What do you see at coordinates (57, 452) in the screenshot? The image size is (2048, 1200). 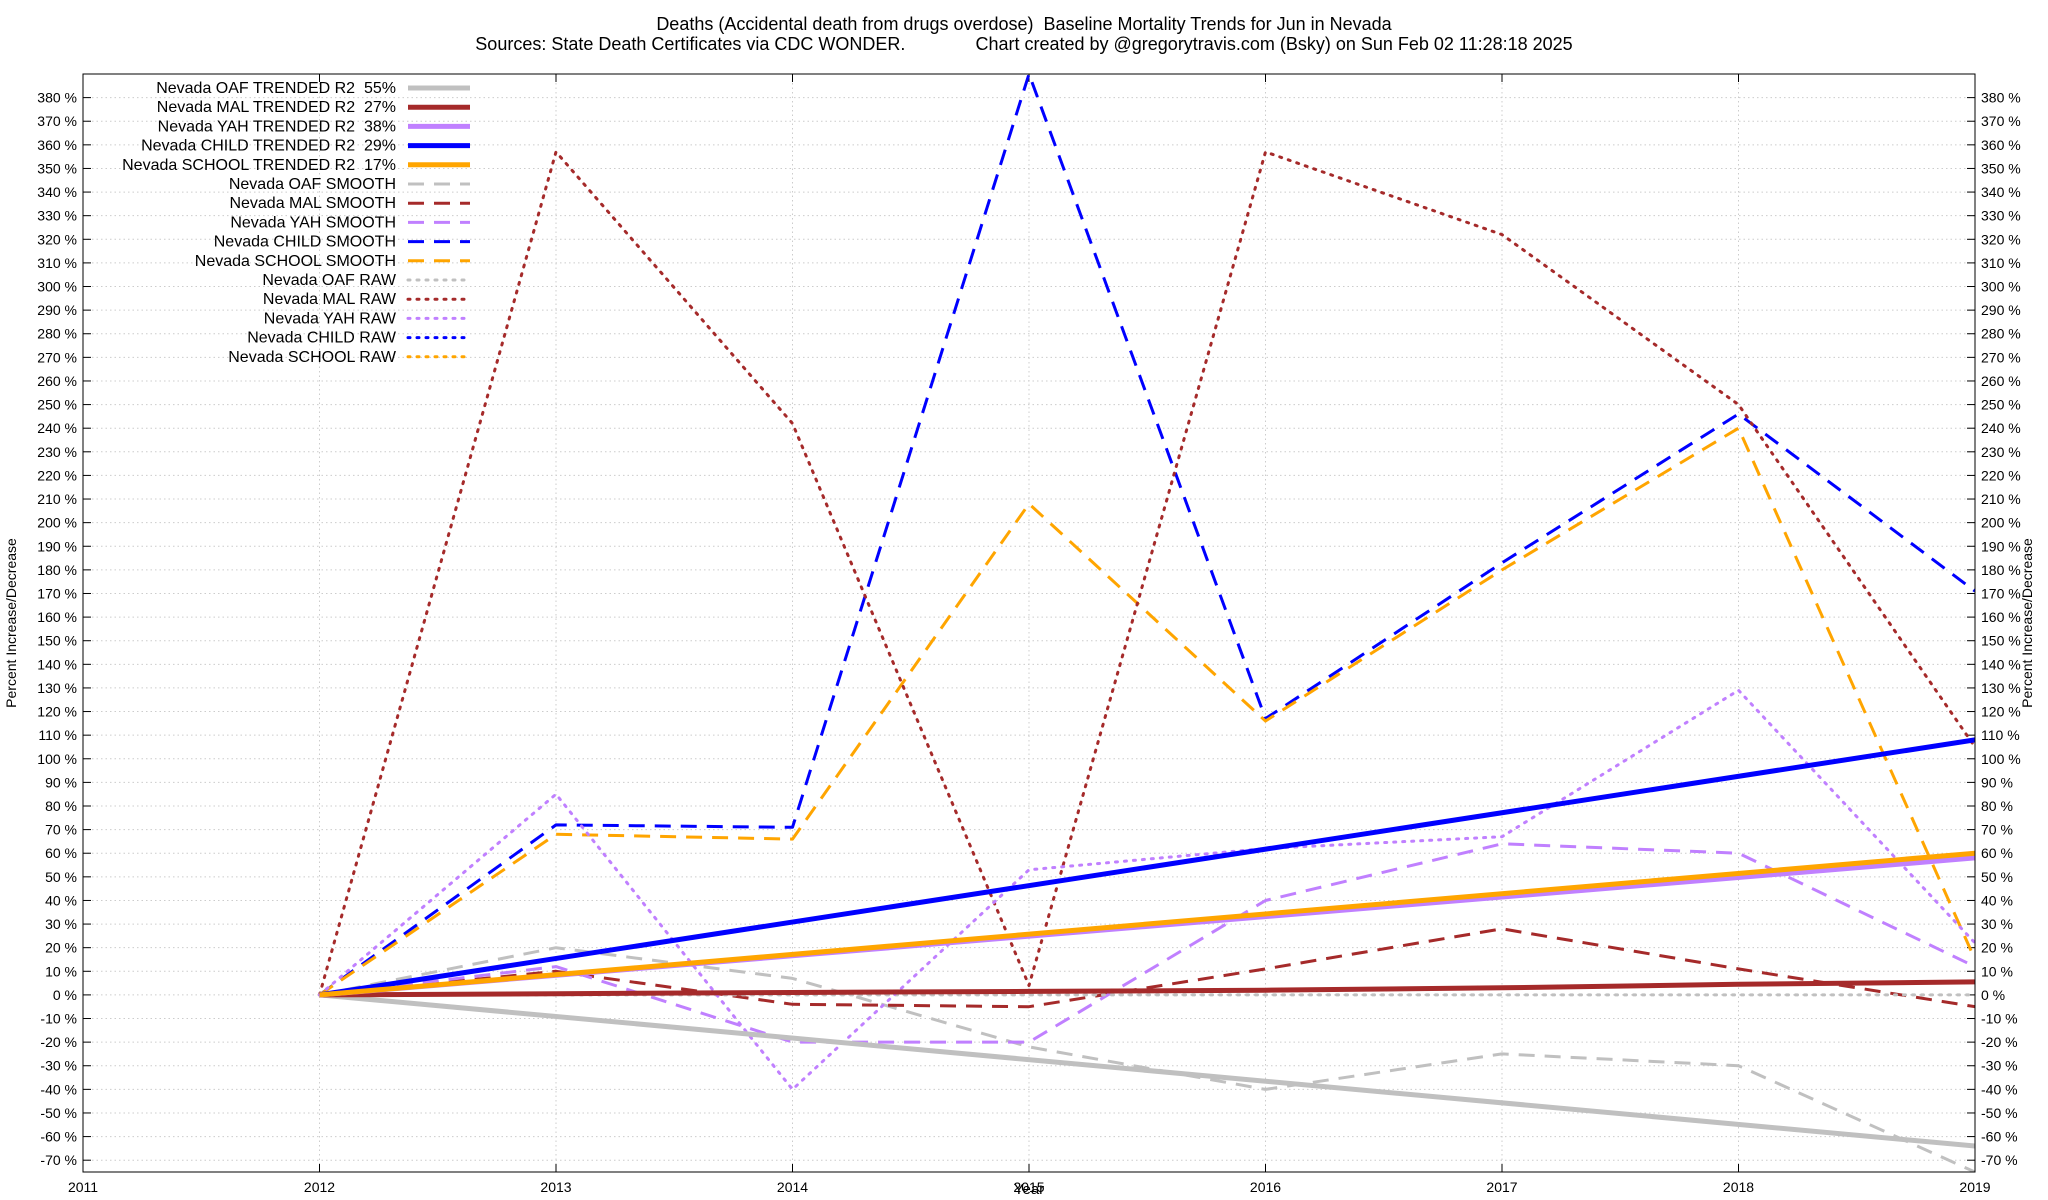 I see `y-tick-label: 230 %` at bounding box center [57, 452].